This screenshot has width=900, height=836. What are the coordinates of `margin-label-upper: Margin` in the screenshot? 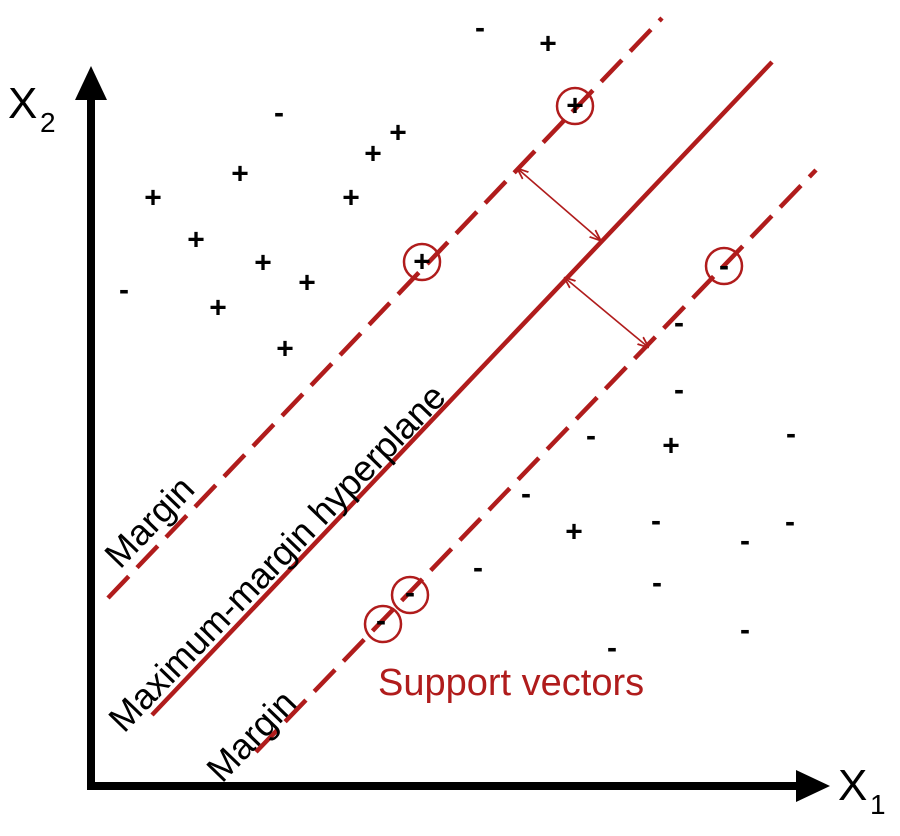 It's located at (149, 522).